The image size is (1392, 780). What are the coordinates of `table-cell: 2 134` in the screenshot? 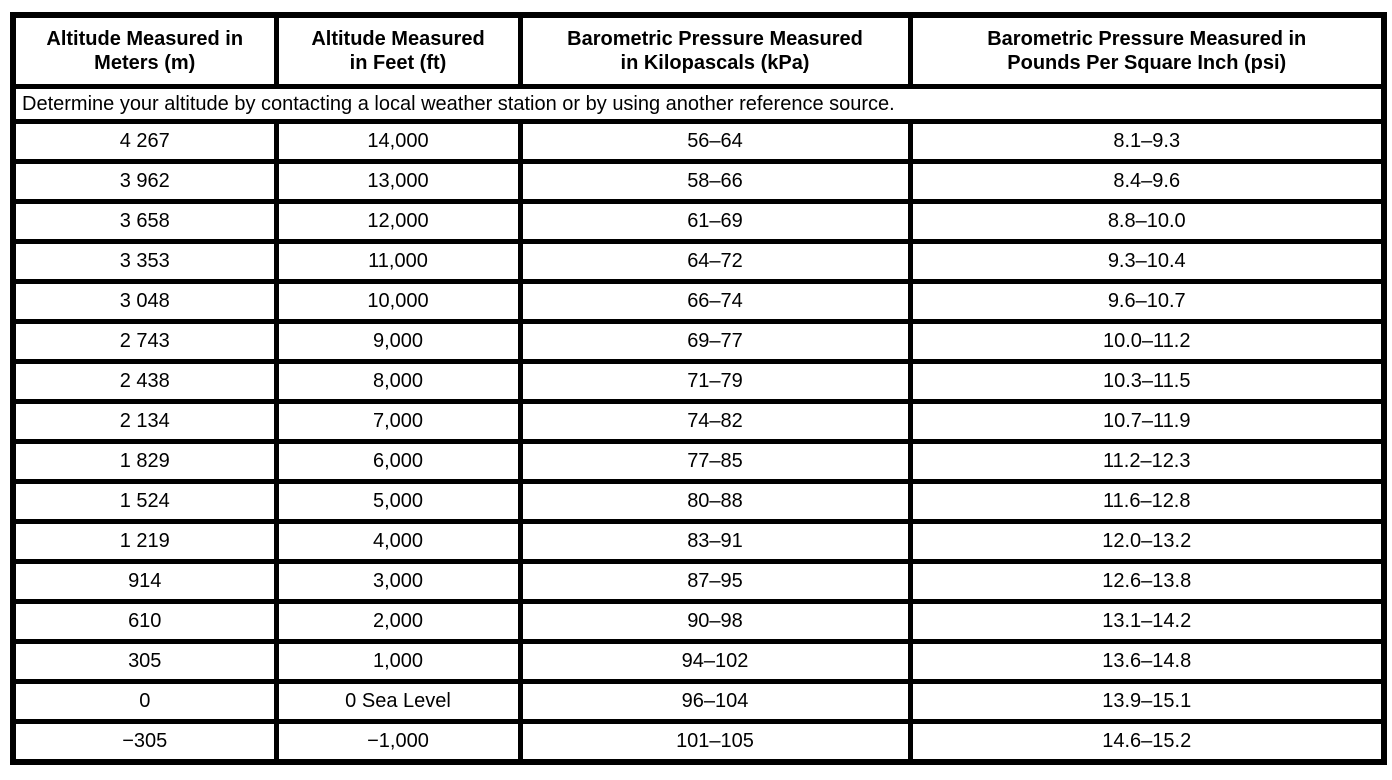 It's located at (144, 421).